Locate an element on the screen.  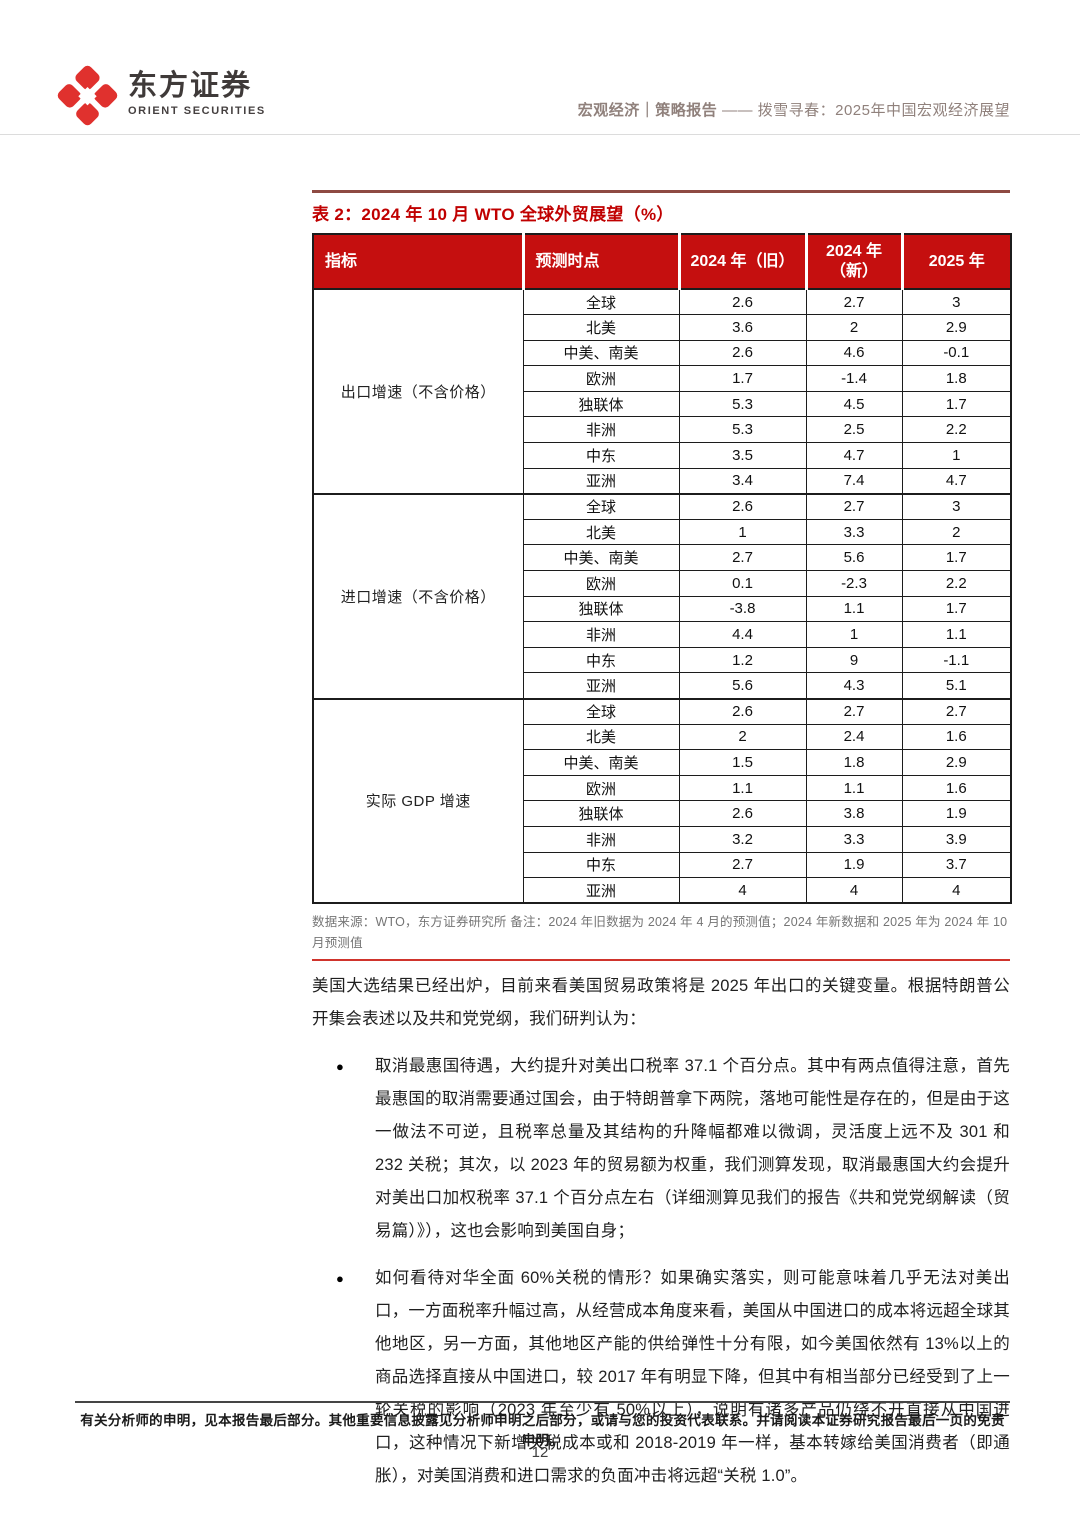
region-cell: 中东 is located at coordinates (601, 865).